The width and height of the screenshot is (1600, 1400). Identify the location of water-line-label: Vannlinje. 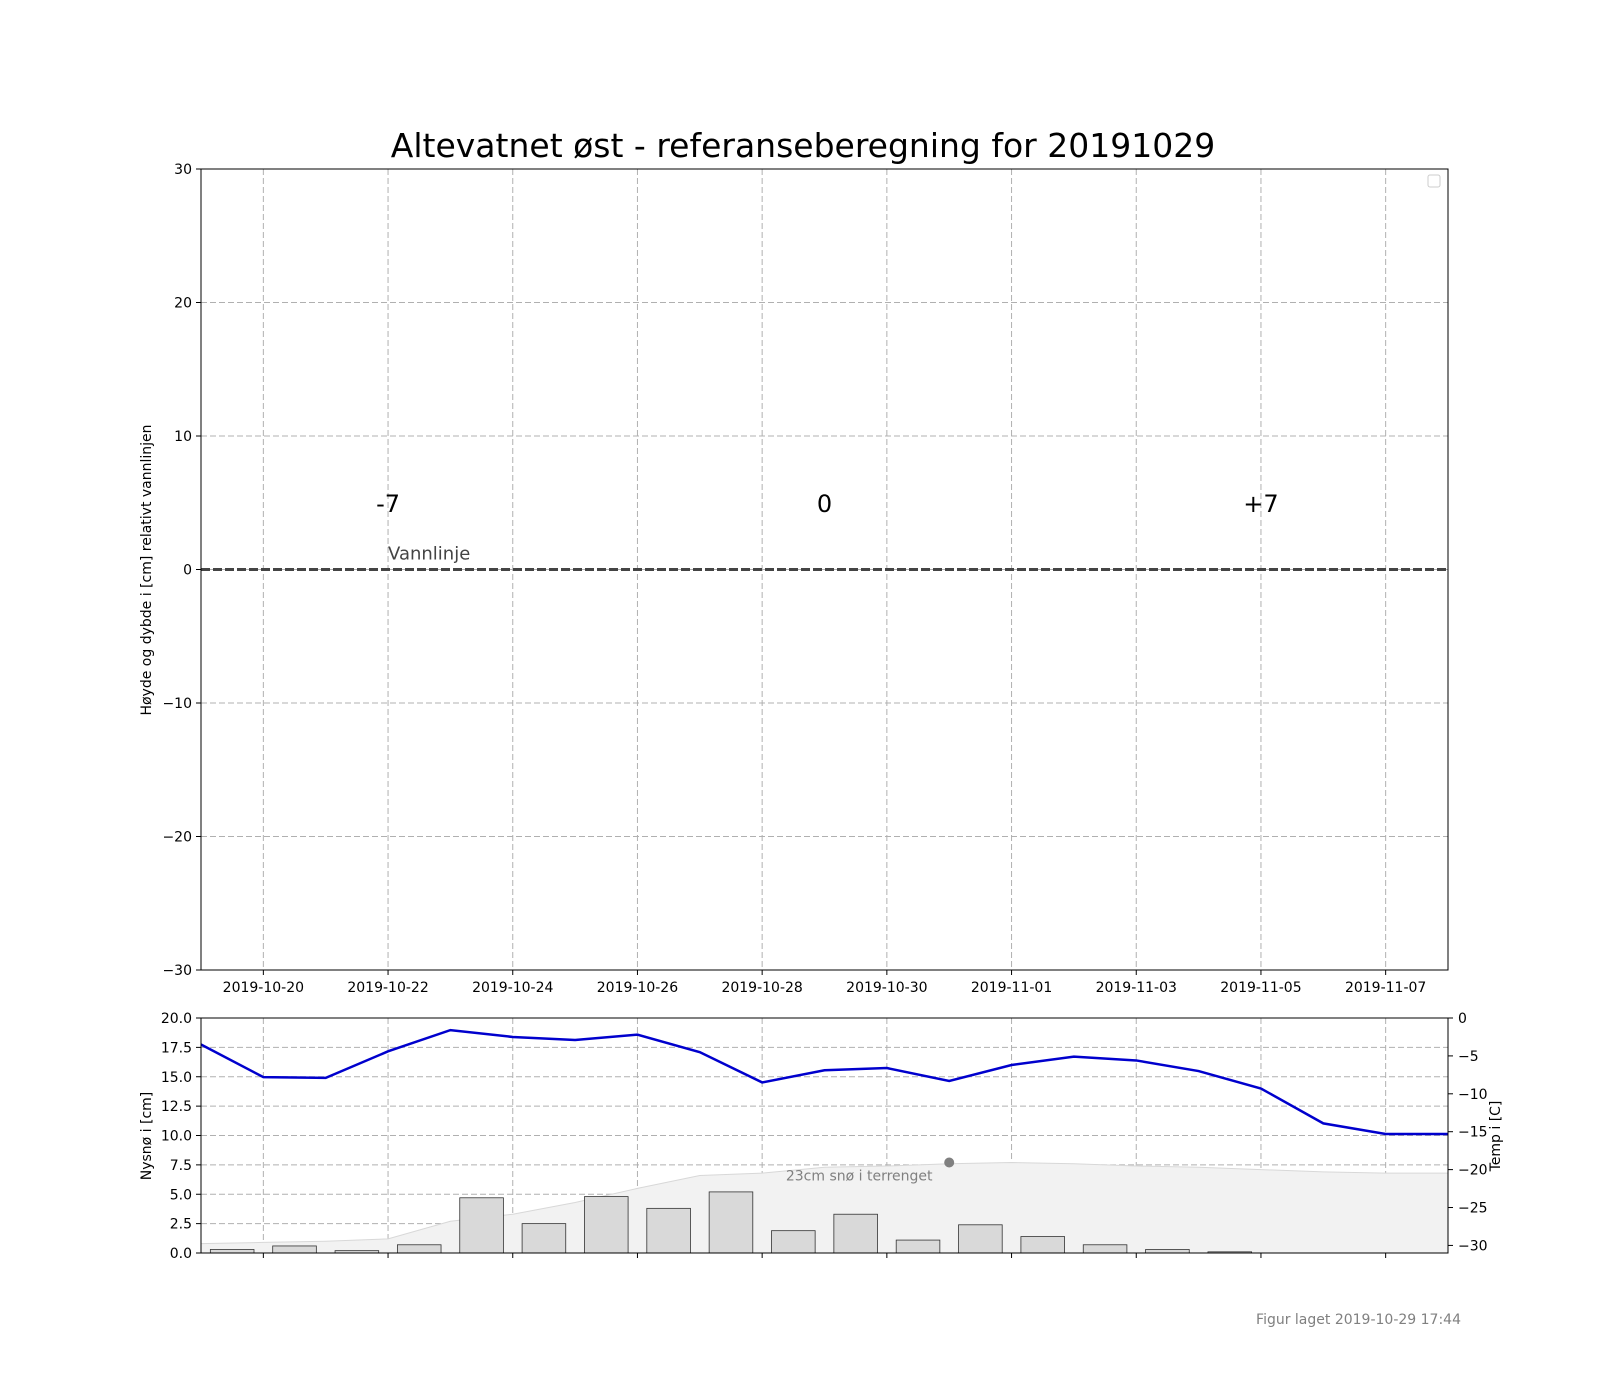
(429, 553).